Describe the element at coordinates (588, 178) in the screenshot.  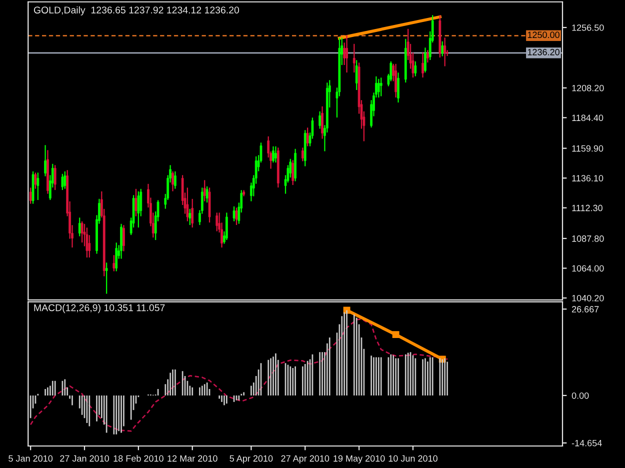
I see `y-tick-label: 1136.10` at that location.